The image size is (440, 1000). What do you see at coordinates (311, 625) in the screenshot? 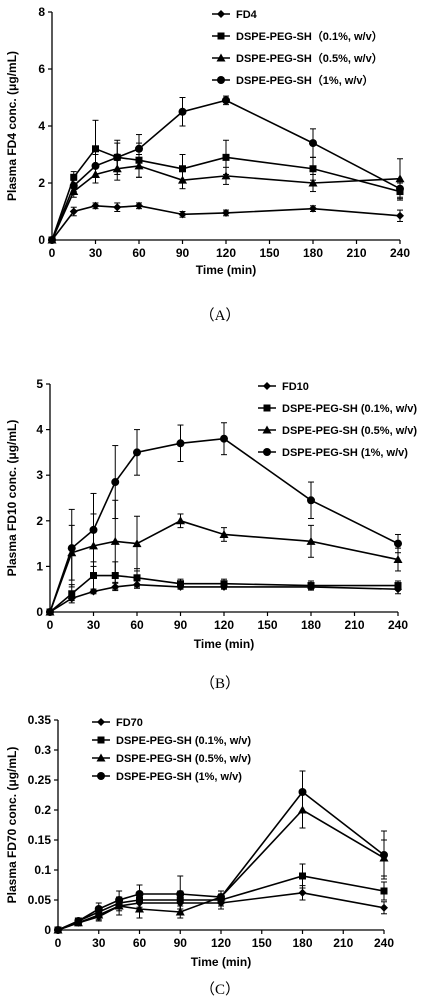
I see `x-tick-label: 180` at bounding box center [311, 625].